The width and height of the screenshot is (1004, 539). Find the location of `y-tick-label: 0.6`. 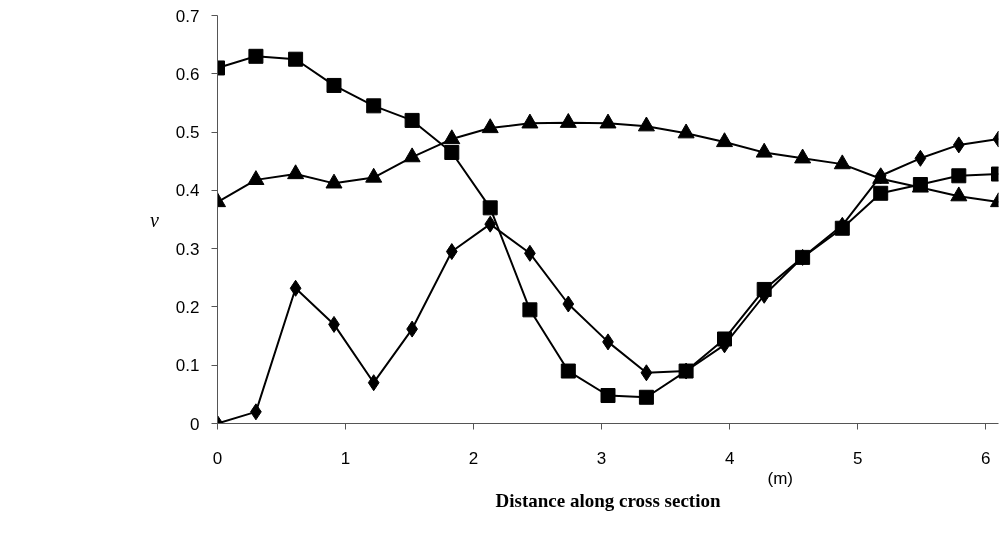

y-tick-label: 0.6 is located at coordinates (187, 74).